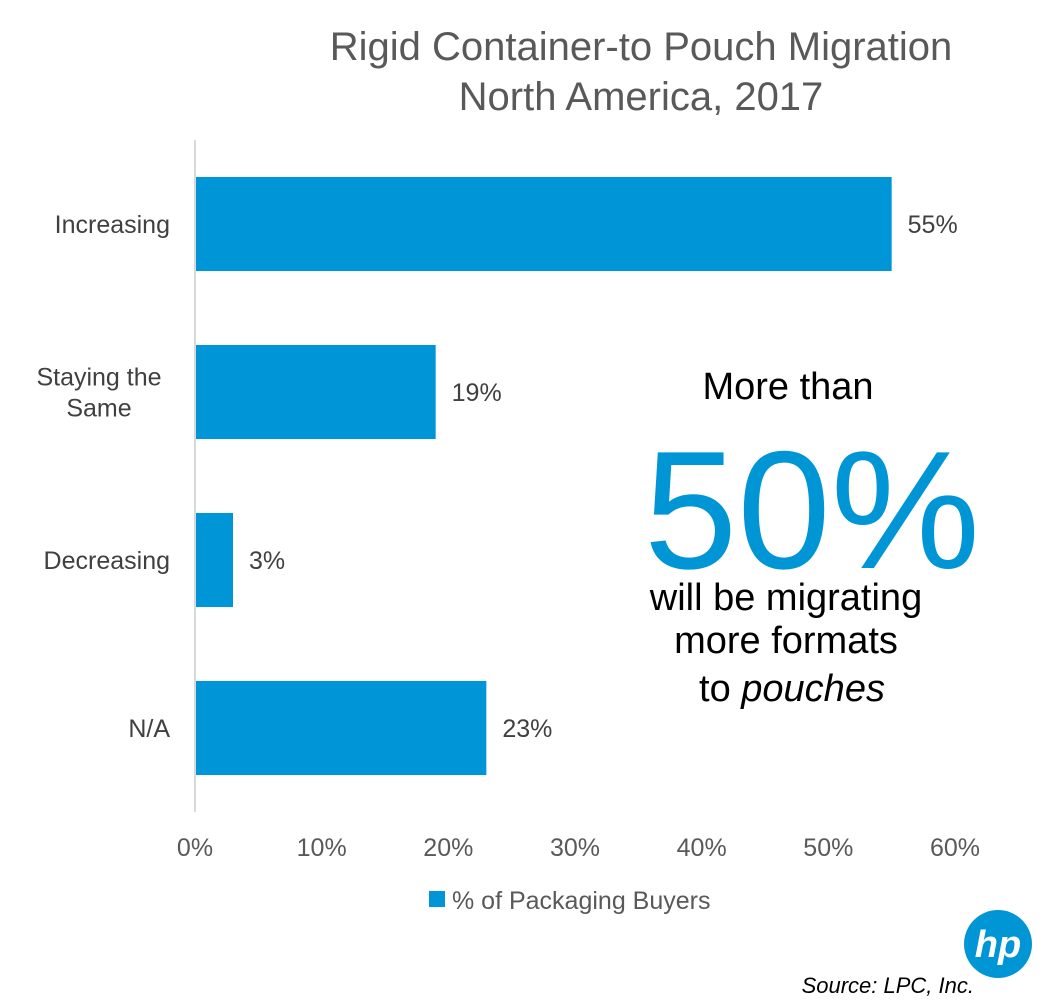 This screenshot has width=1056, height=1007. I want to click on callout-line-3-prefix: to, so click(720, 689).